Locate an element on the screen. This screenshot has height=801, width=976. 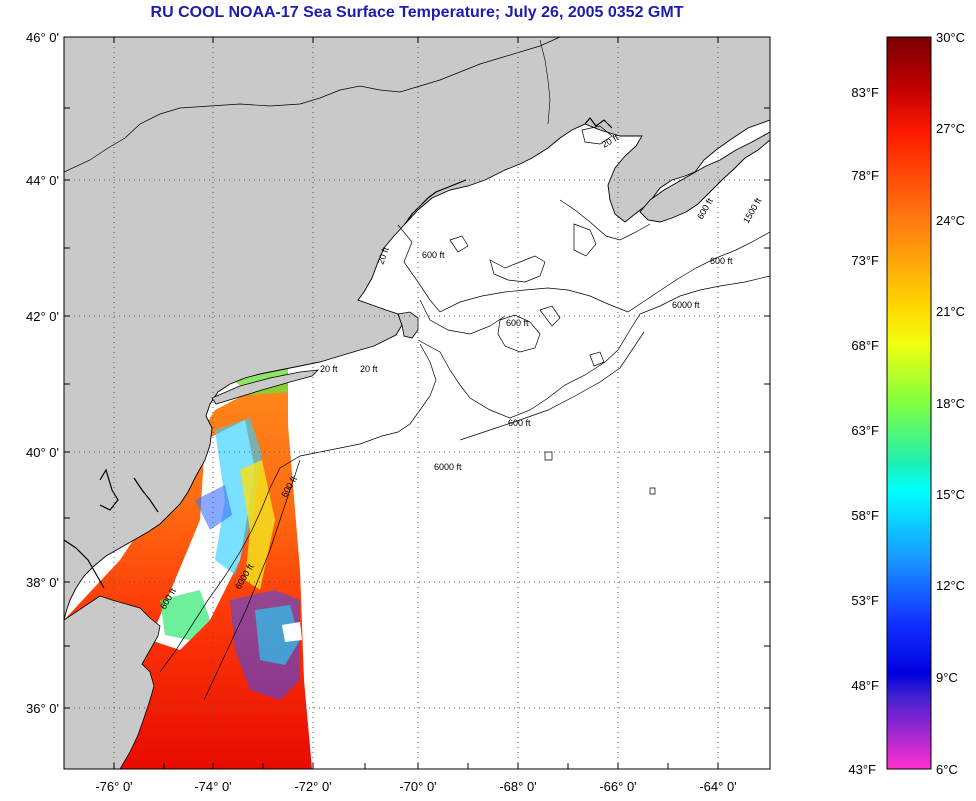
lon-label: -74° 0' is located at coordinates (212, 786).